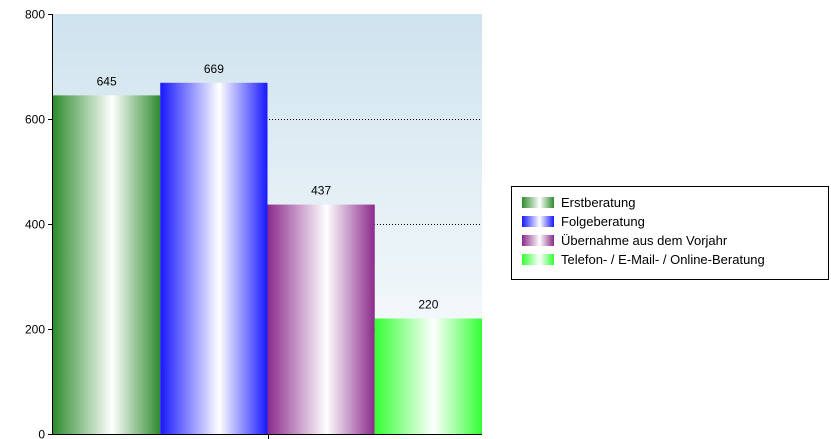  I want to click on y-tick-label: 0, so click(41, 433).